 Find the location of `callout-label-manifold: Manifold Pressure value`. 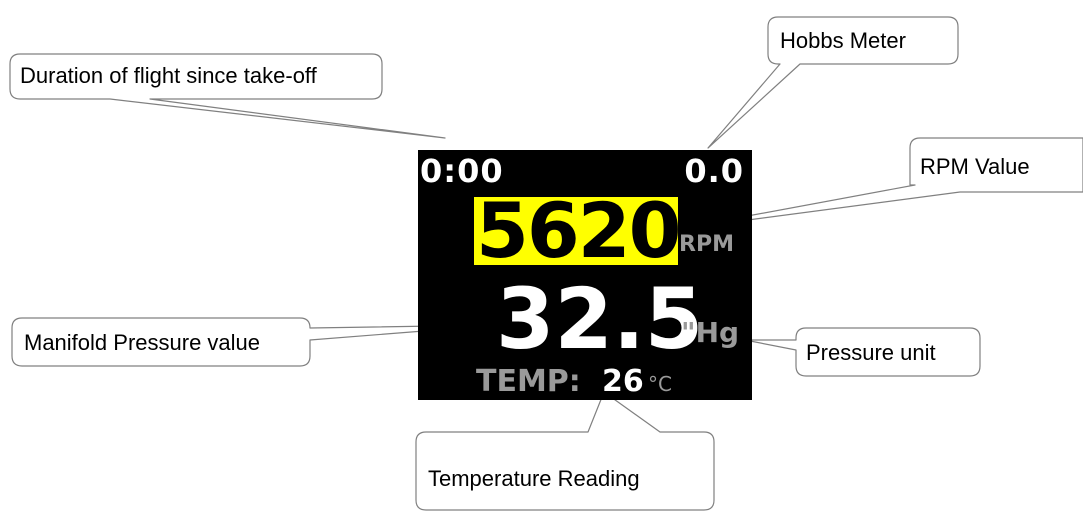

callout-label-manifold: Manifold Pressure value is located at coordinates (142, 342).